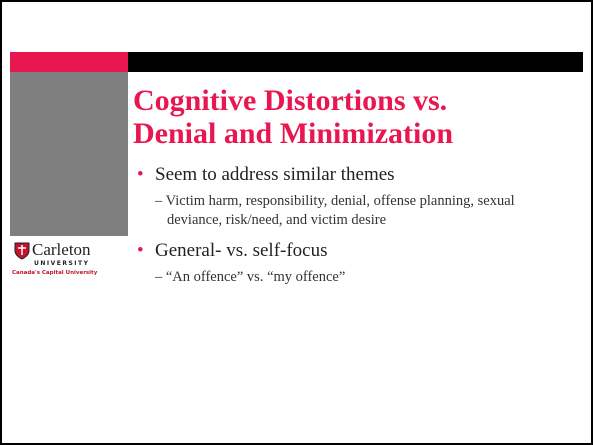 This screenshot has height=445, width=593. I want to click on gray-block, so click(69, 154).